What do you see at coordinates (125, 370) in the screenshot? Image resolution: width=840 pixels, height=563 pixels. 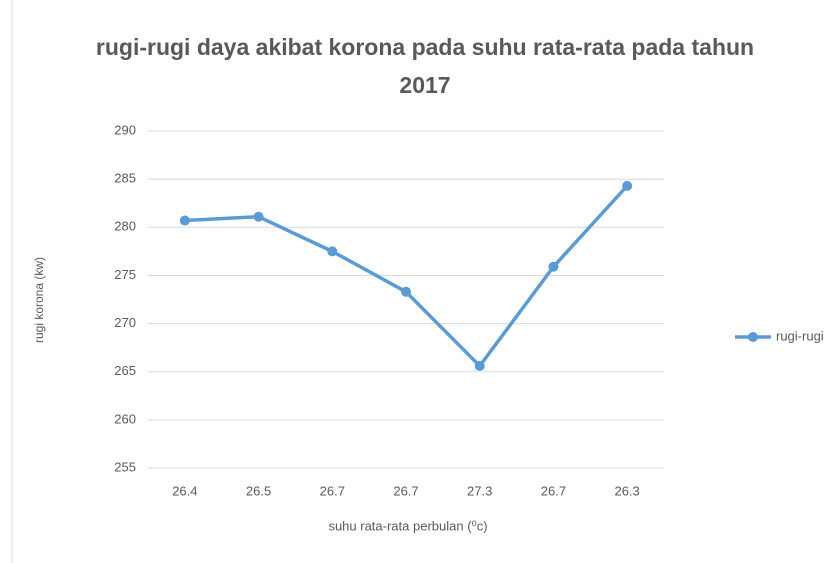 I see `y-tick-label: 265` at bounding box center [125, 370].